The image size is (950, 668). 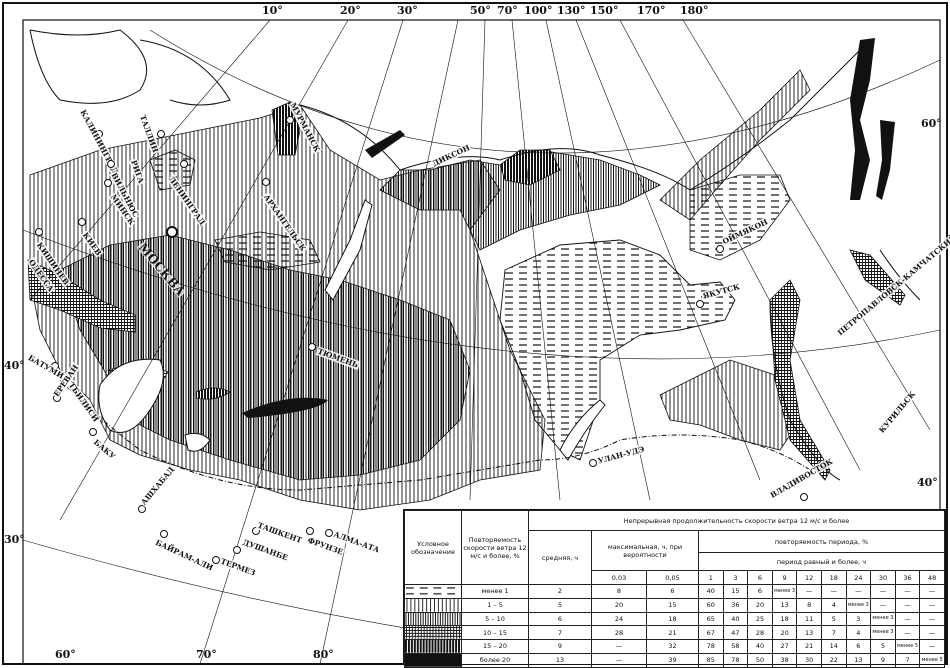 I want to click on legend-header-symbol: Условное обозначение, so click(x=433, y=547).